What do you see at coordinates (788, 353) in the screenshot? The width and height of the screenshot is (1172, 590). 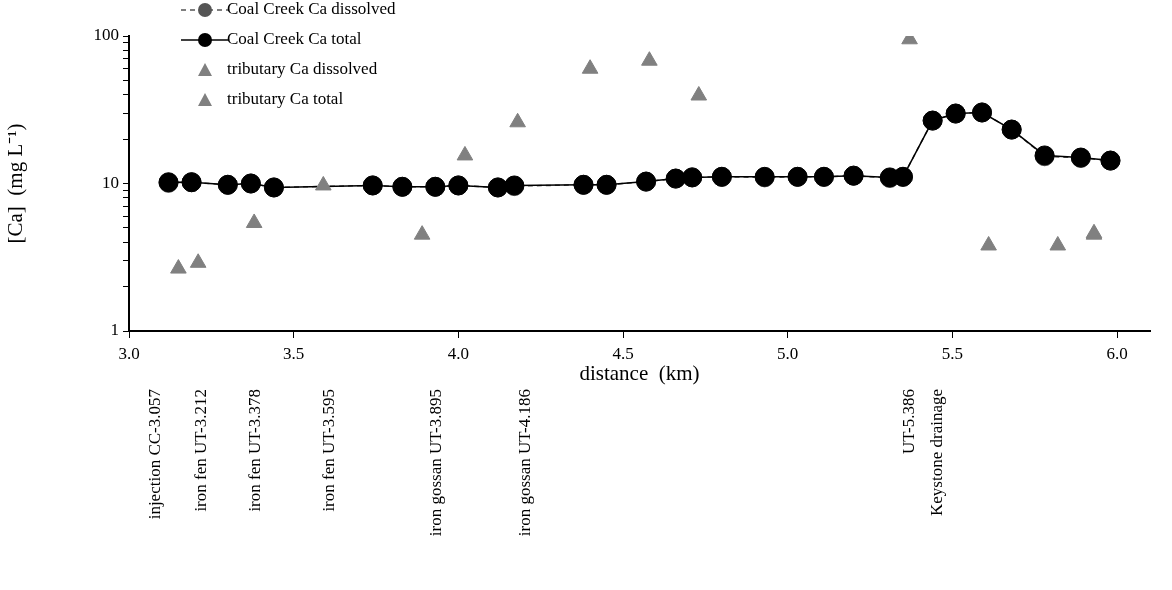 I see `x-tick-label: 5.0` at bounding box center [788, 353].